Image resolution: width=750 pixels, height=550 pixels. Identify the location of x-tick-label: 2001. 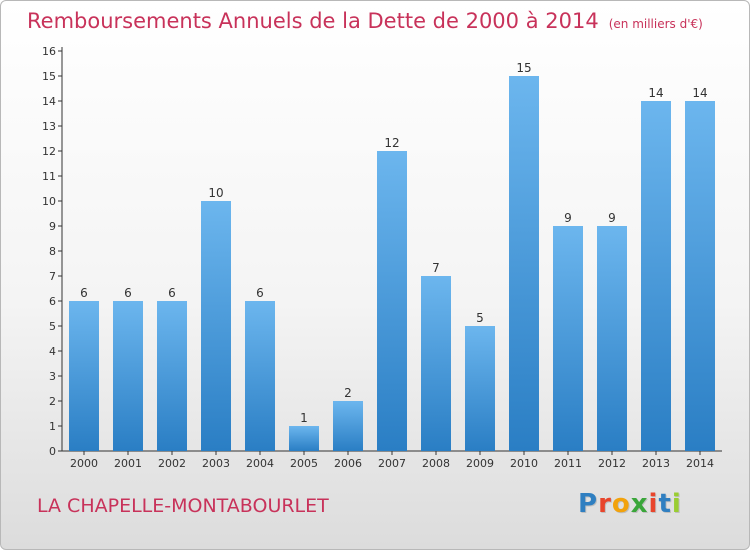
(128, 463).